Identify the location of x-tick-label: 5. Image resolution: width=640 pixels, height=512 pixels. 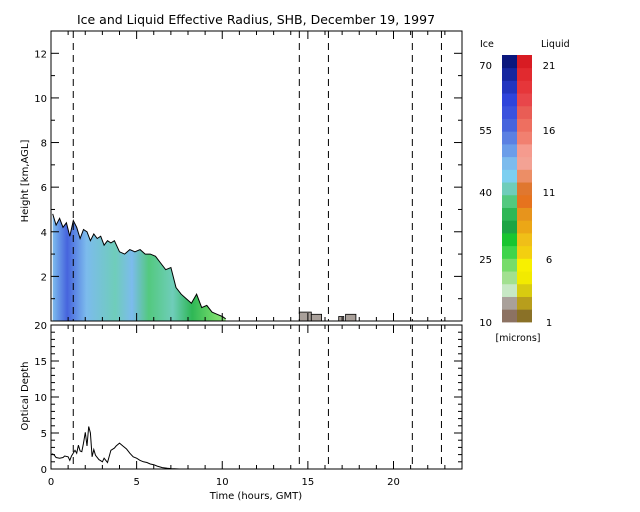
(136, 482).